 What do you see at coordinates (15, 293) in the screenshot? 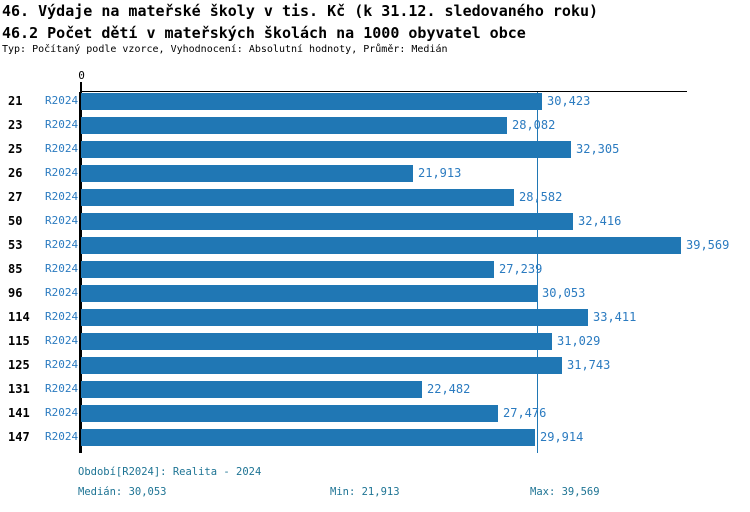
I see `row-category-label: 96` at bounding box center [15, 293].